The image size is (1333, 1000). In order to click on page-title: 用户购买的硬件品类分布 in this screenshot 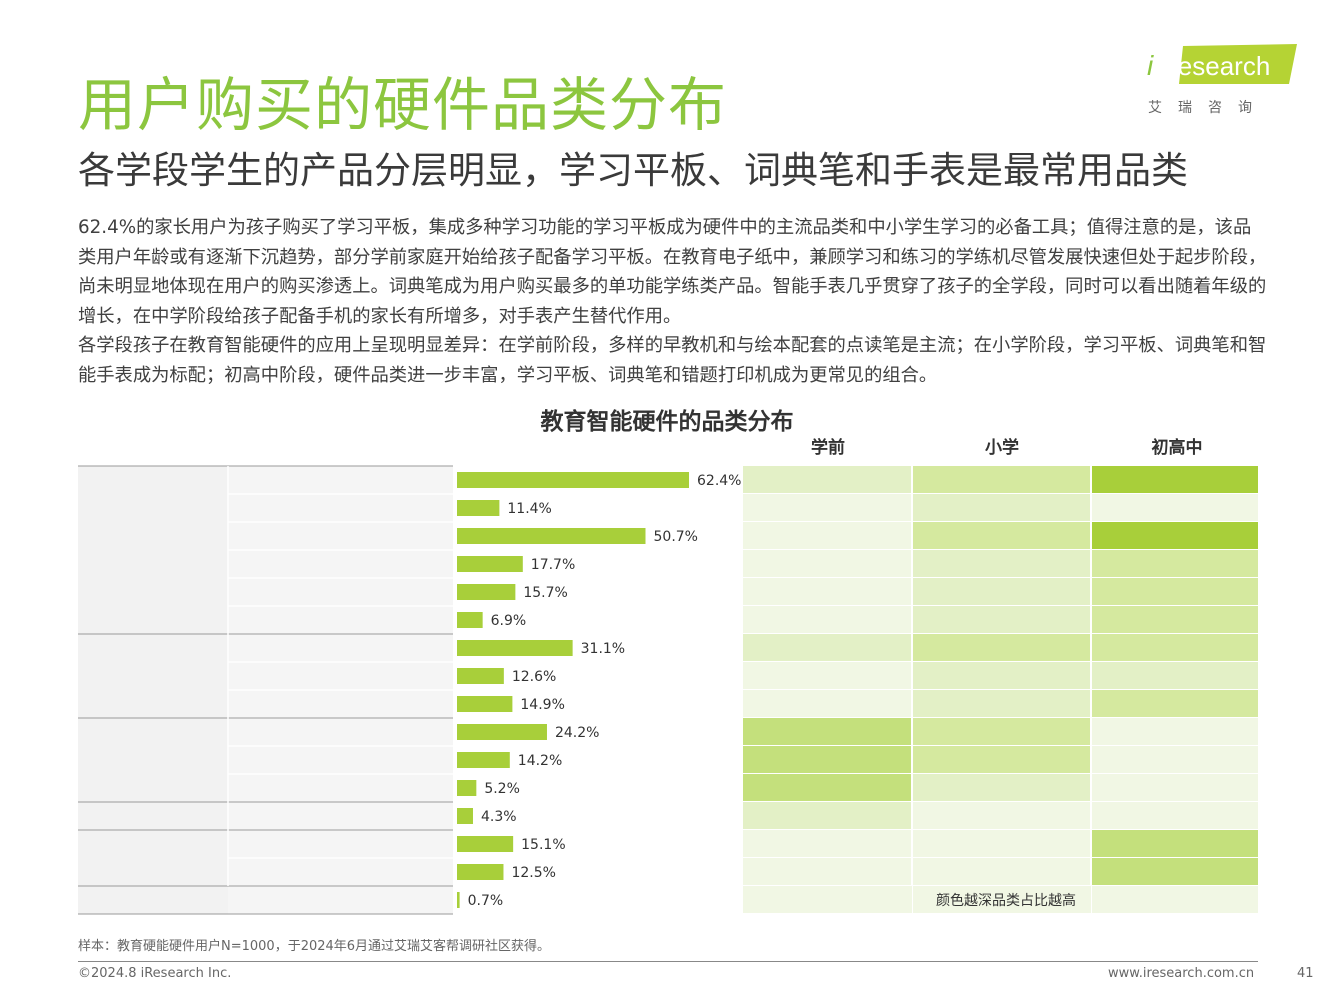, I will do `click(403, 105)`.